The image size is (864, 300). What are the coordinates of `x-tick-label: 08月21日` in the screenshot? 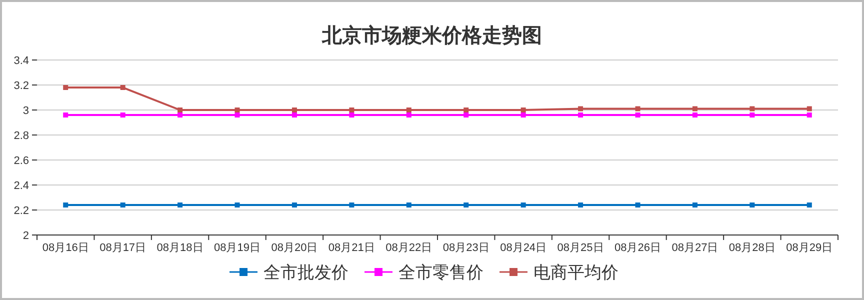 It's located at (351, 248).